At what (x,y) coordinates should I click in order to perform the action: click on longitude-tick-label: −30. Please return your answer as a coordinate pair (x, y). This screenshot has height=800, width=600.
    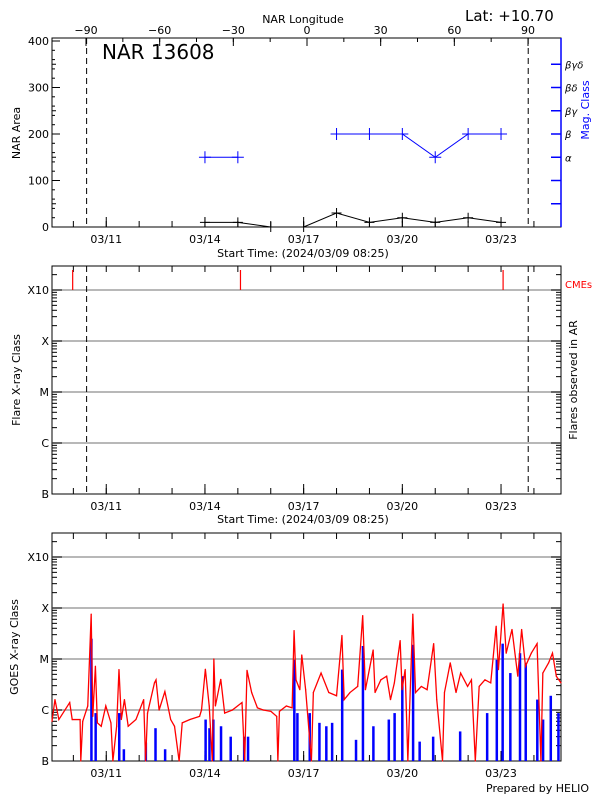
    Looking at the image, I should click on (233, 30).